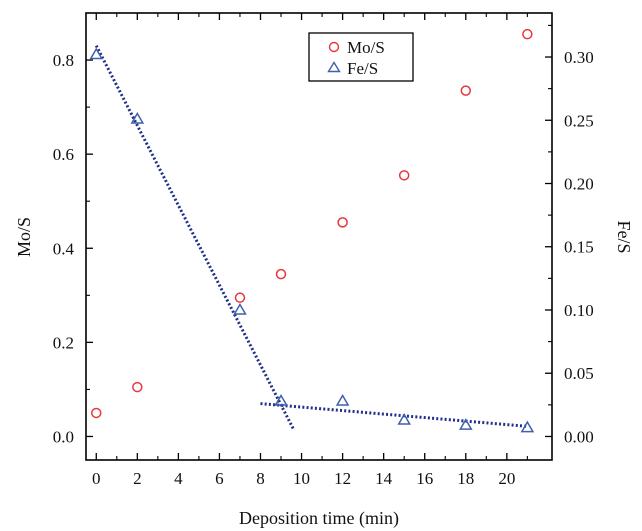 This screenshot has height=531, width=642. Describe the element at coordinates (342, 478) in the screenshot. I see `x-tick-label: 12` at that location.